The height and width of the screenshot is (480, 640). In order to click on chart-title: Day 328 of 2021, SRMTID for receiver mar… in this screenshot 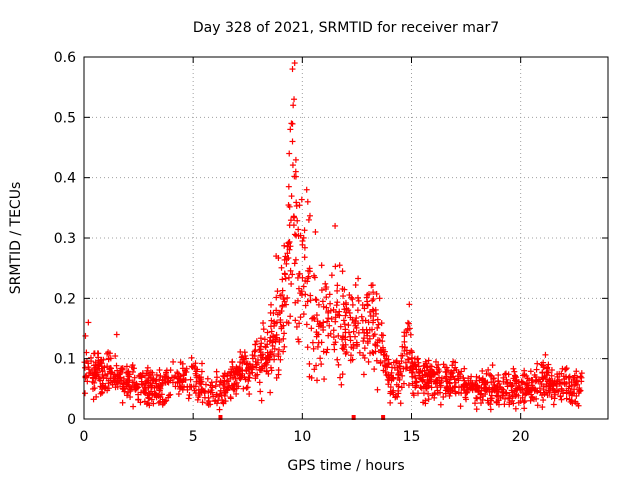, I will do `click(346, 28)`.